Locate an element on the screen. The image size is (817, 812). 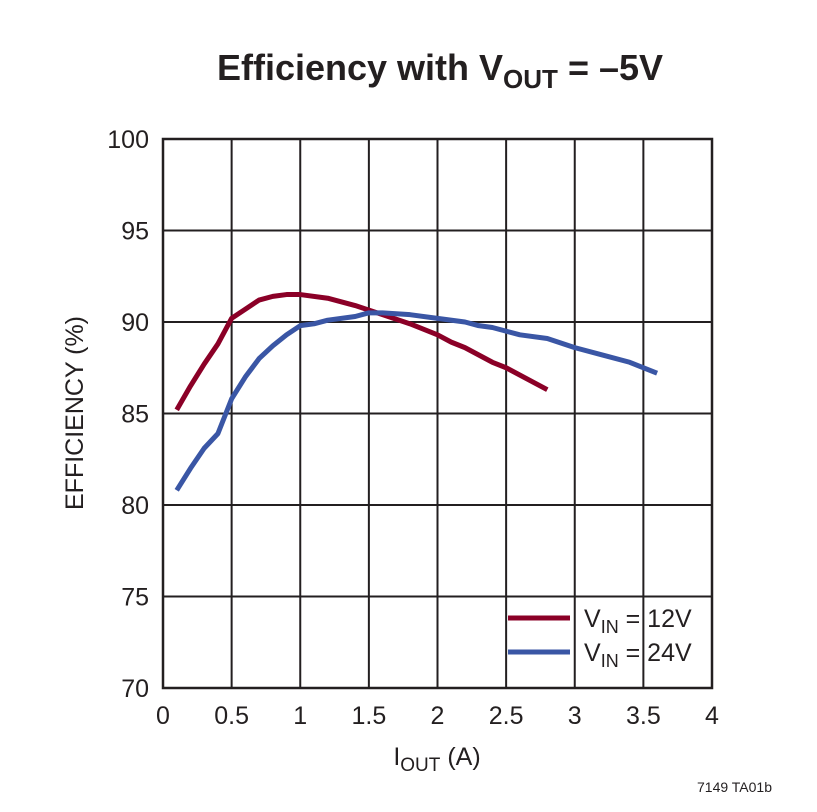
legend-label-12v: VIN = 12V is located at coordinates (638, 621).